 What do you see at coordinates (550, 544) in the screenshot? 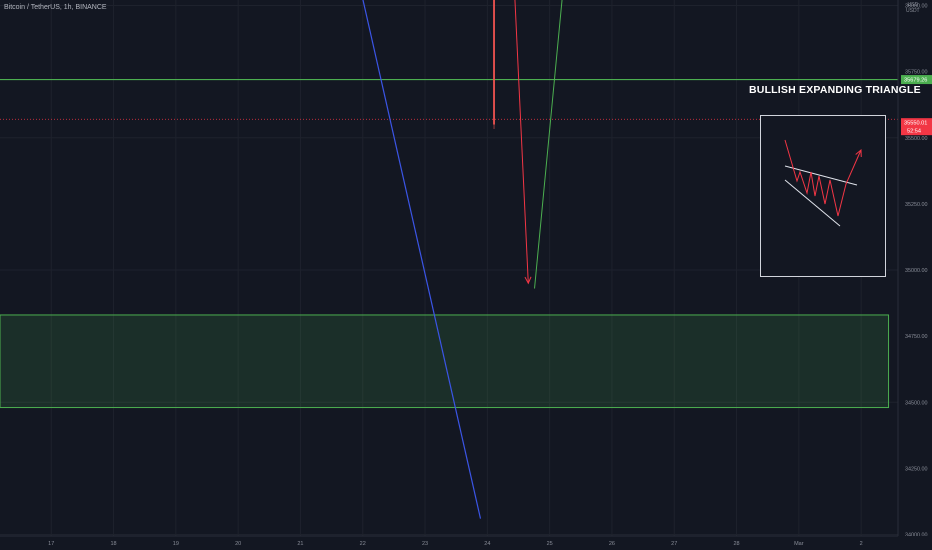
I see `time-tick-label: 25` at bounding box center [550, 544].